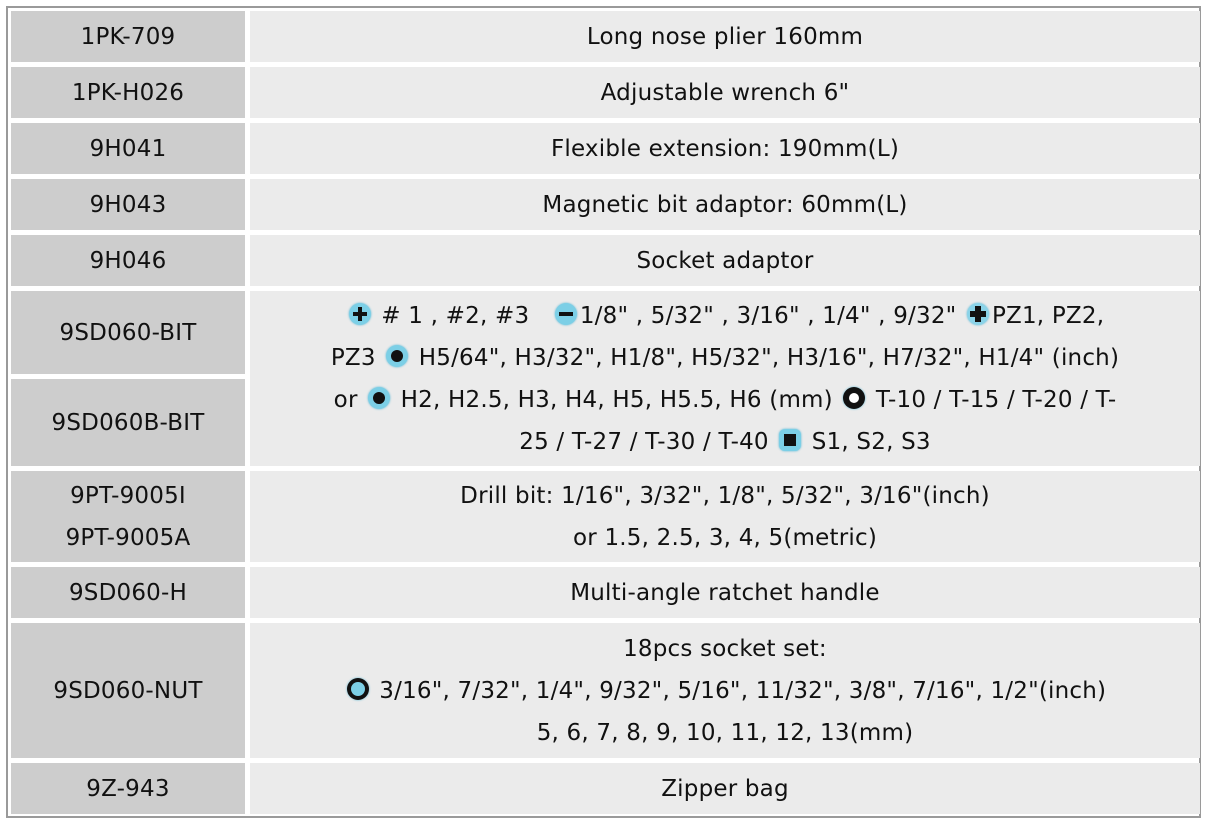 This screenshot has height=823, width=1209. Describe the element at coordinates (725, 36) in the screenshot. I see `part-description: Long nose plier 160mm` at that location.